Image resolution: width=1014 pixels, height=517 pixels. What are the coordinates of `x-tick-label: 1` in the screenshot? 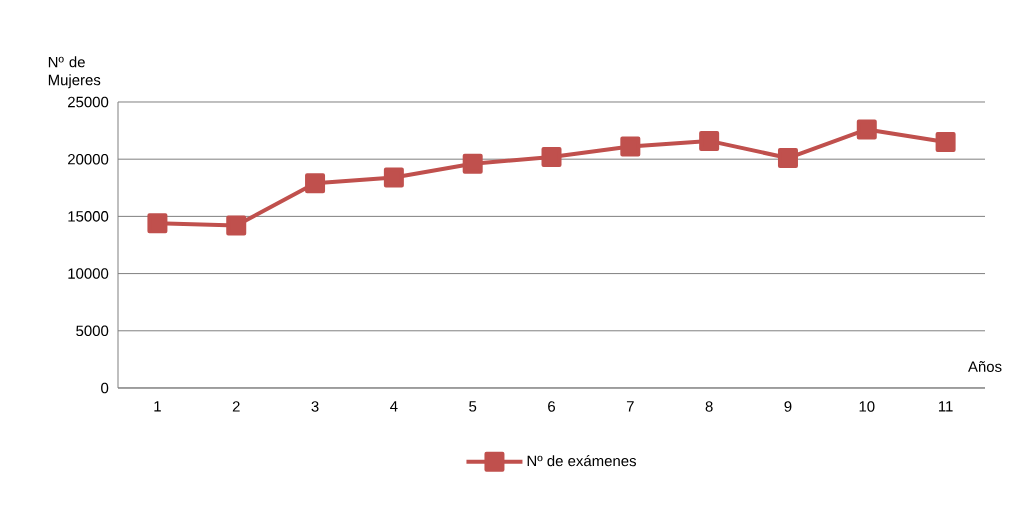 It's located at (157, 406).